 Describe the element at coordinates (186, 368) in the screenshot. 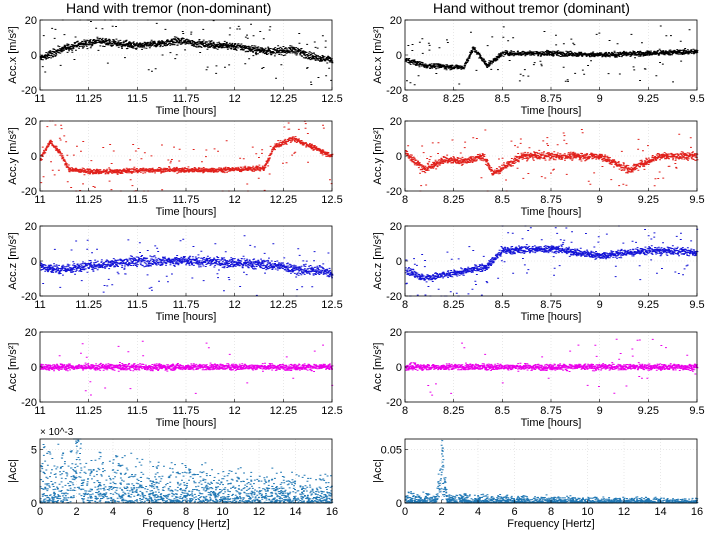

I see `data-series-left-acc` at that location.